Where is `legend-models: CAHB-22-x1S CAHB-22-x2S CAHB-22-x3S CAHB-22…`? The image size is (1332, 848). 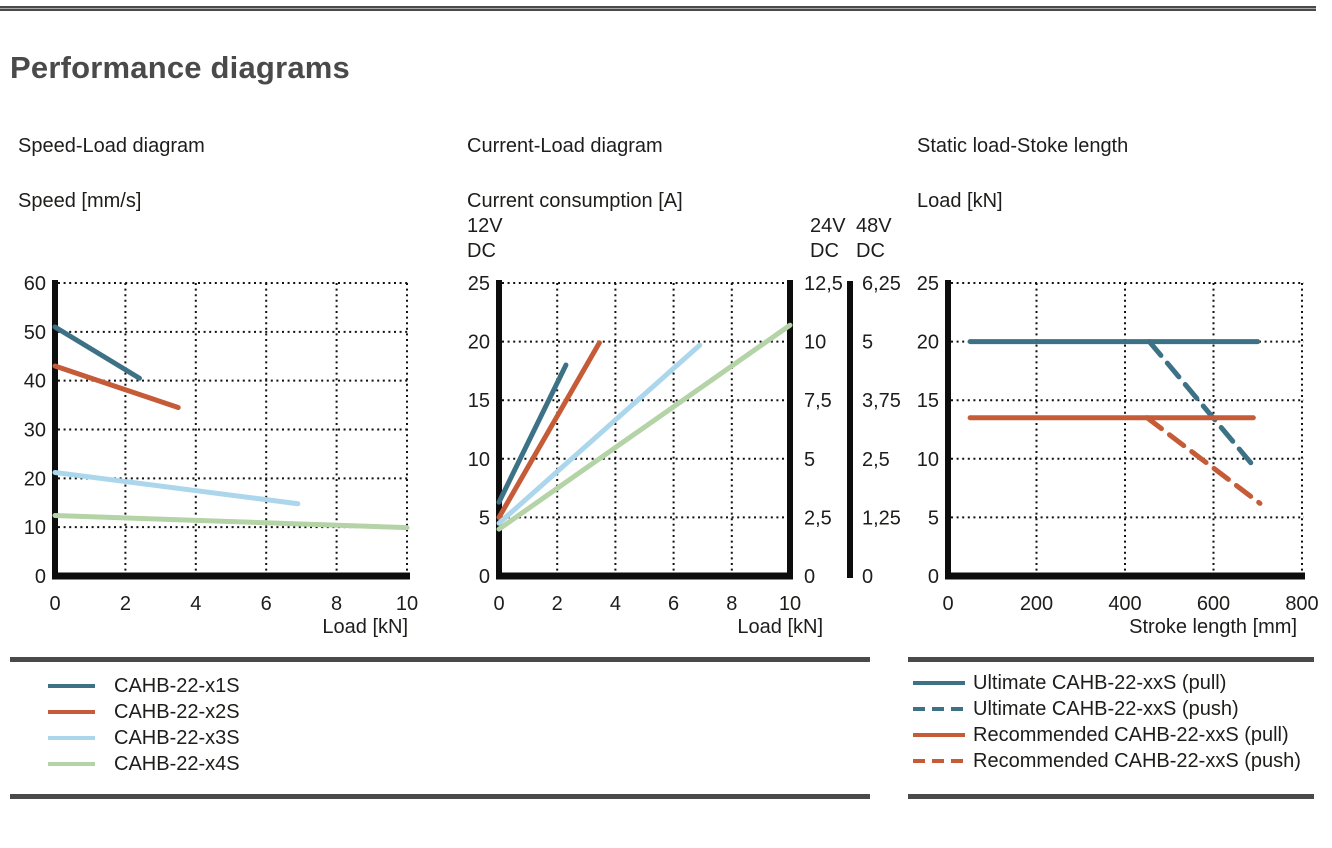
legend-models: CAHB-22-x1S CAHB-22-x2S CAHB-22-x3S CAHB-22… is located at coordinates (144, 725).